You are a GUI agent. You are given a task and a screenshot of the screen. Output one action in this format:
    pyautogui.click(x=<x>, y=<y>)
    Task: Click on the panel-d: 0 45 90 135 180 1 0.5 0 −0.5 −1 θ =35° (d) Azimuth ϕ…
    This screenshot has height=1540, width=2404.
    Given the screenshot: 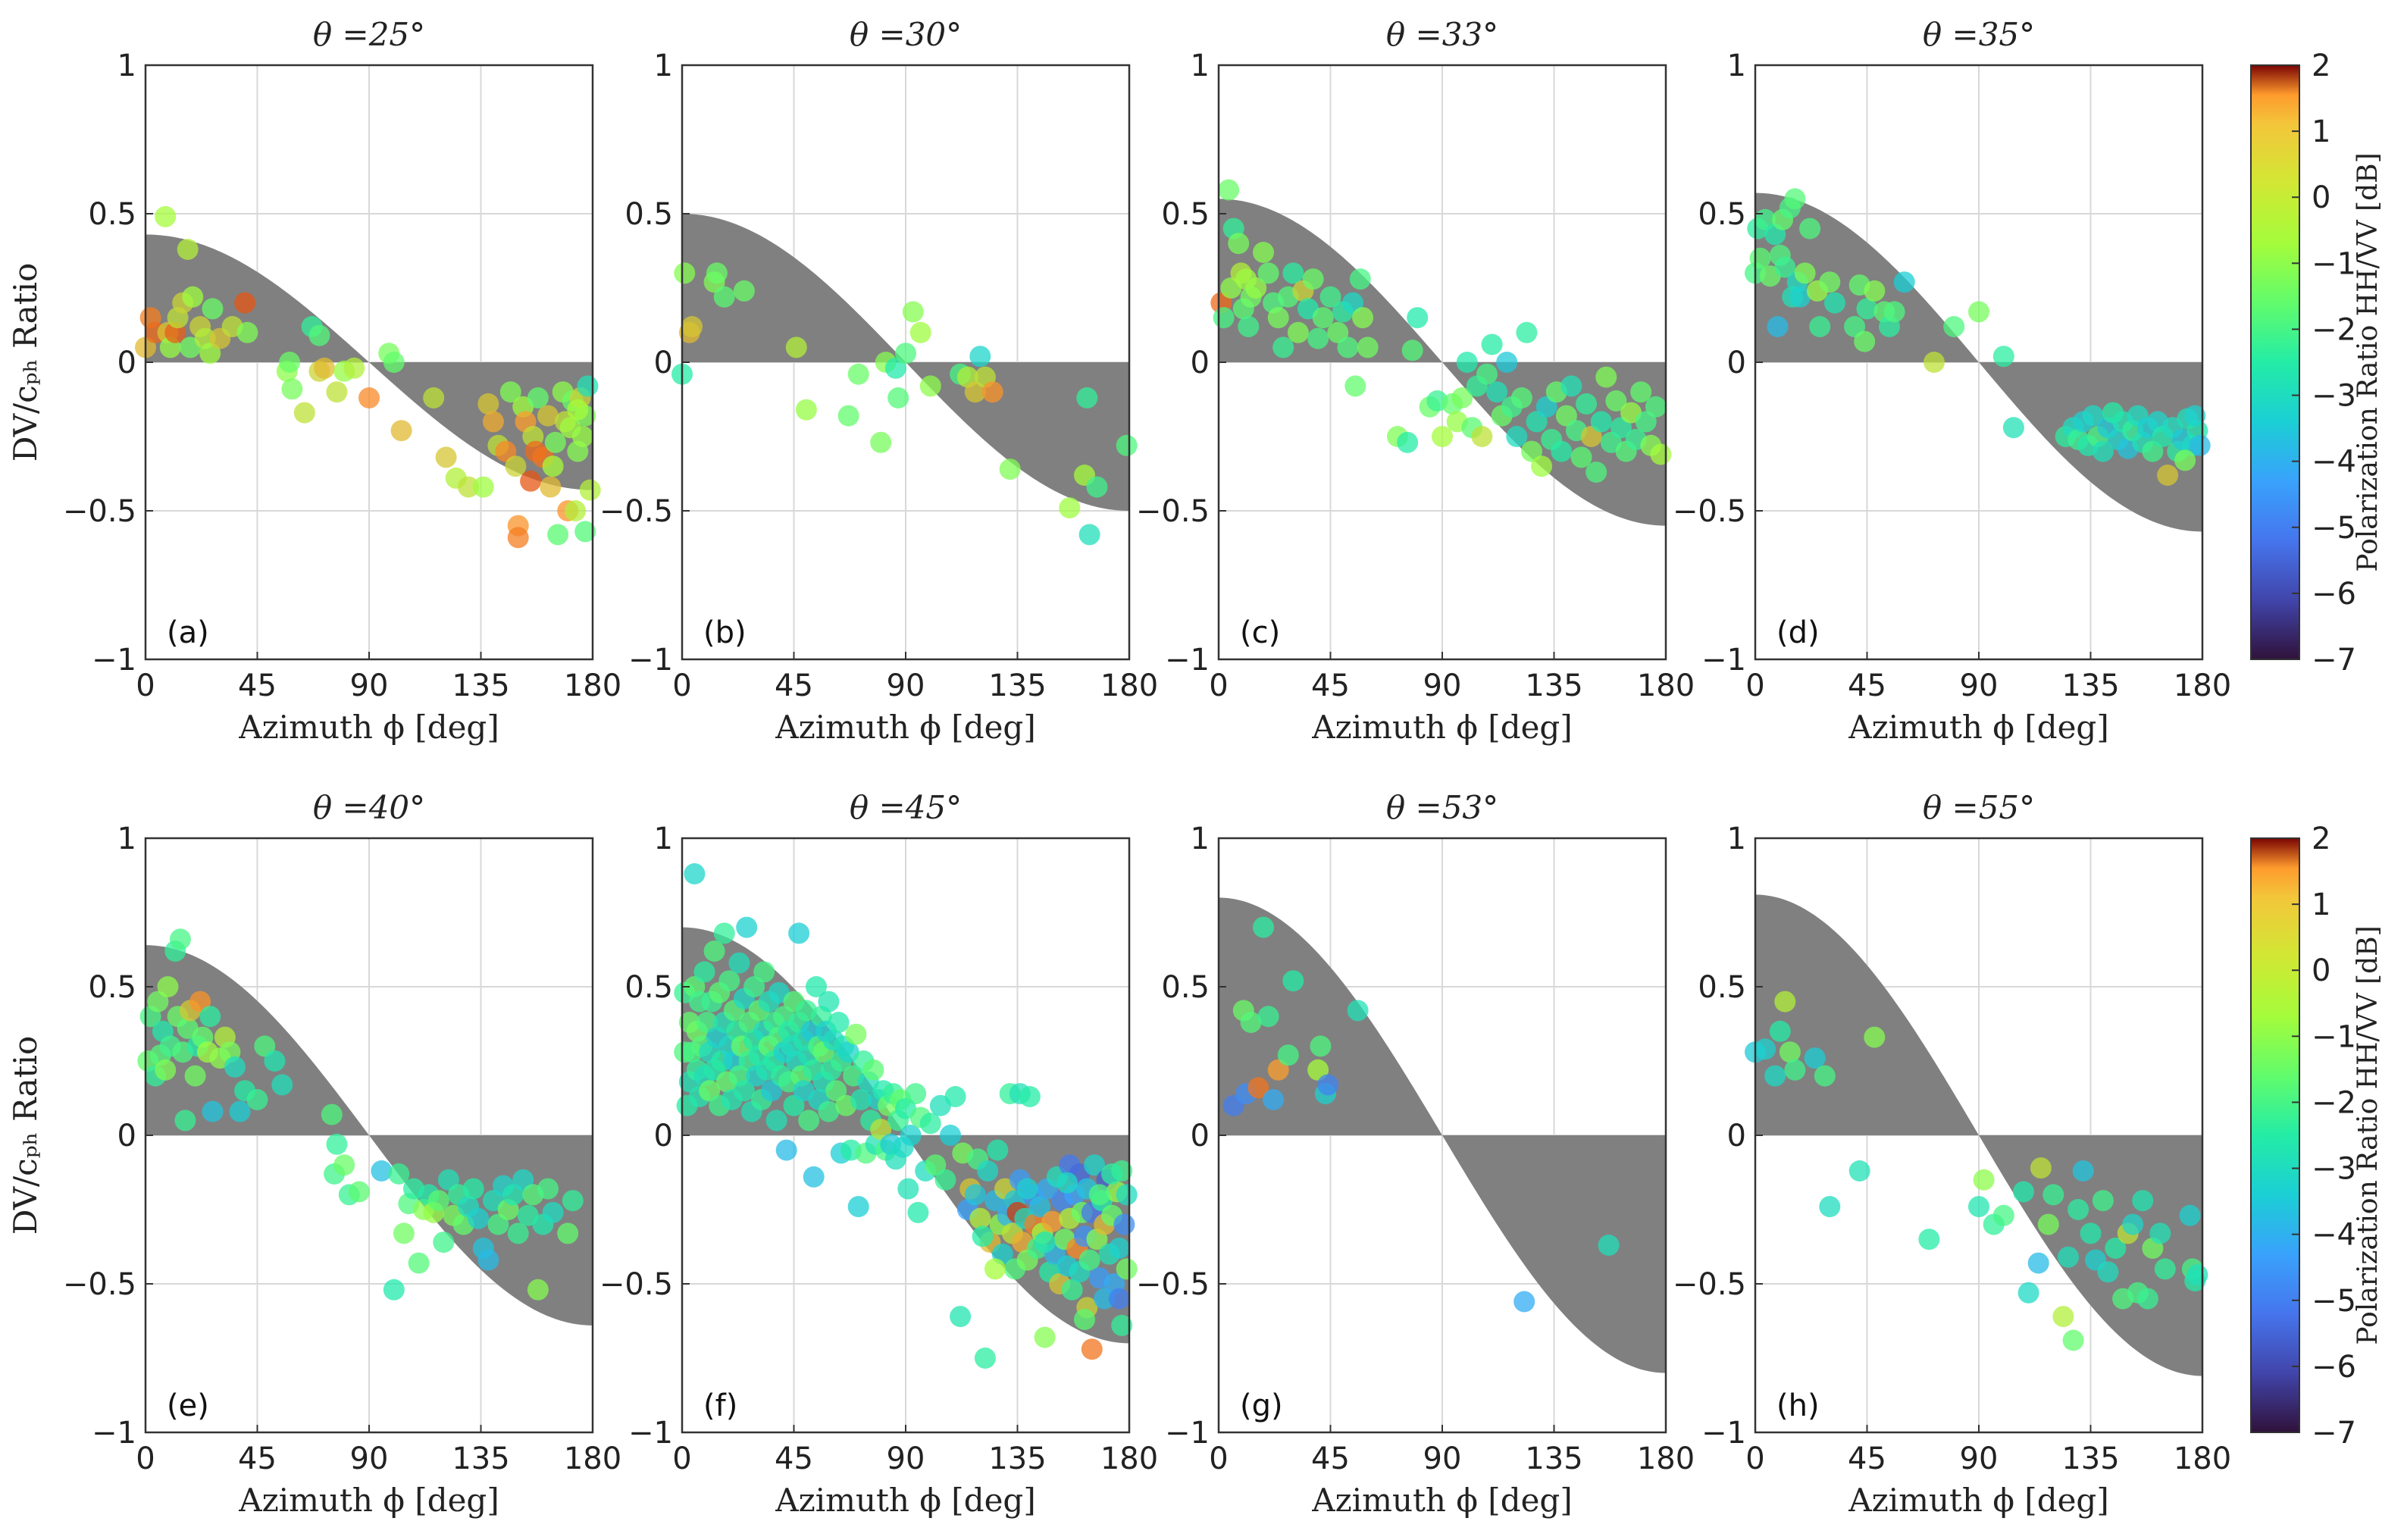 What is the action you would take?
    pyautogui.click(x=1952, y=381)
    